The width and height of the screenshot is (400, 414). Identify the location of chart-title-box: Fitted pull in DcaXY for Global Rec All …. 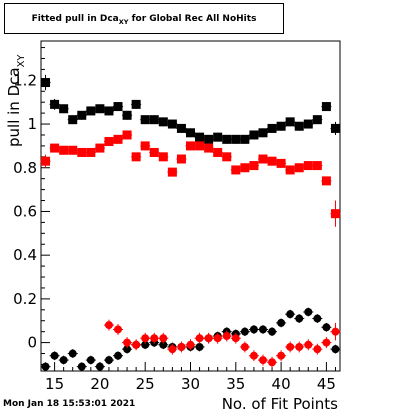
(144, 18).